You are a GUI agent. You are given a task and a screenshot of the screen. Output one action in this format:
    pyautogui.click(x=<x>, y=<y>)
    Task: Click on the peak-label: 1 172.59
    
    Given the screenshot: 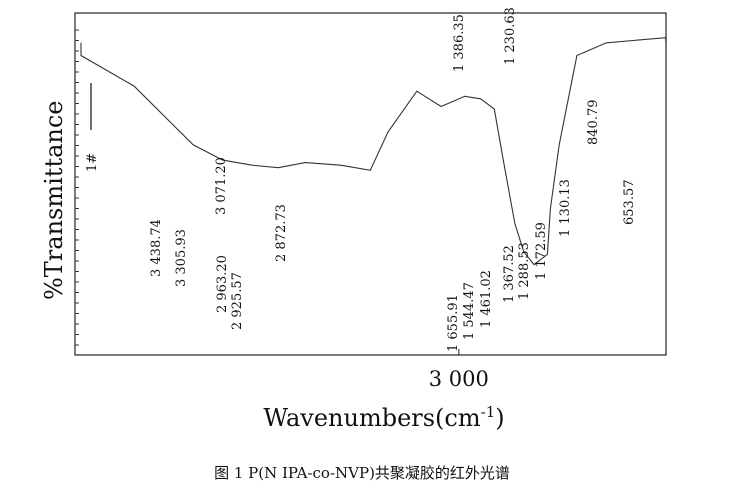 What is the action you would take?
    pyautogui.click(x=541, y=251)
    